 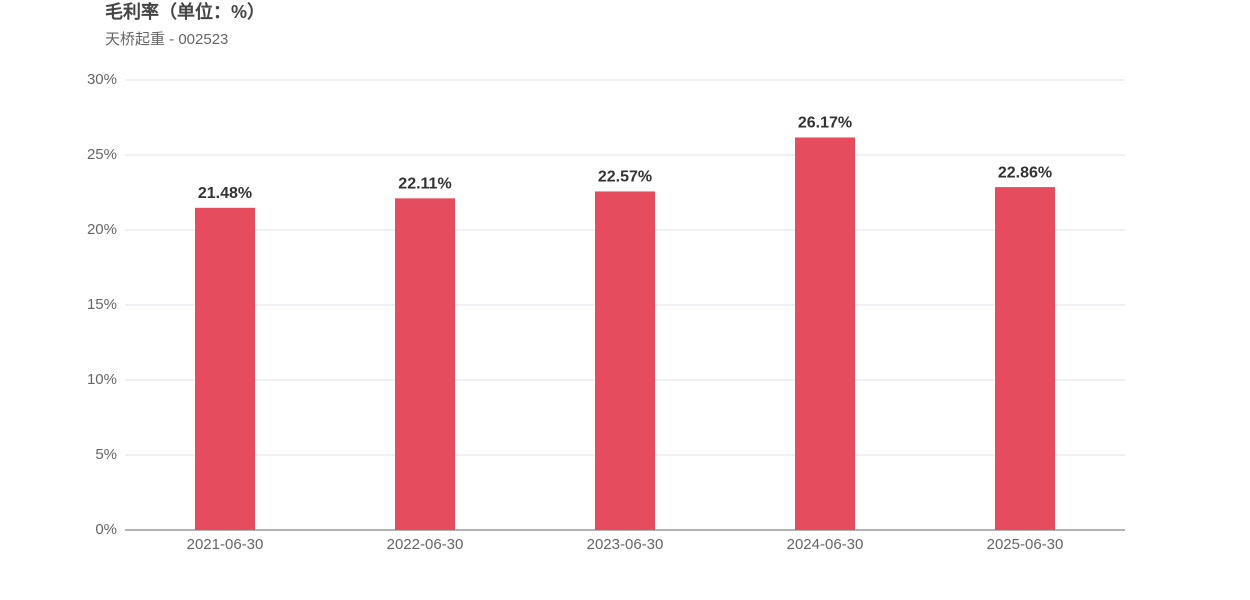 What do you see at coordinates (1025, 544) in the screenshot?
I see `x-tick-label: 2025-06-30` at bounding box center [1025, 544].